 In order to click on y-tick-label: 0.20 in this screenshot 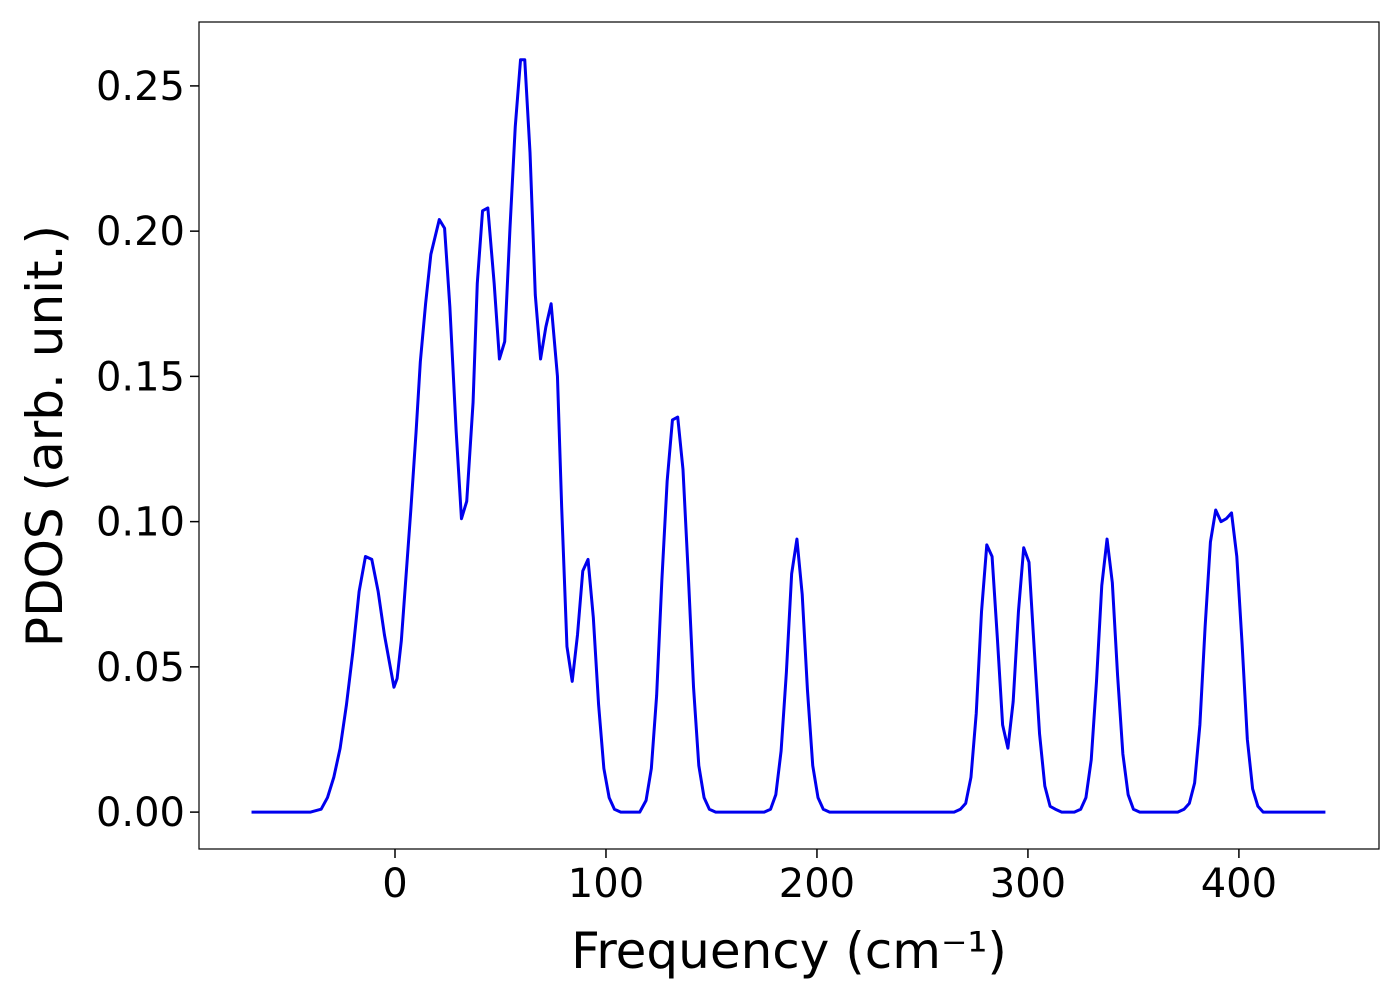, I will do `click(140, 232)`.